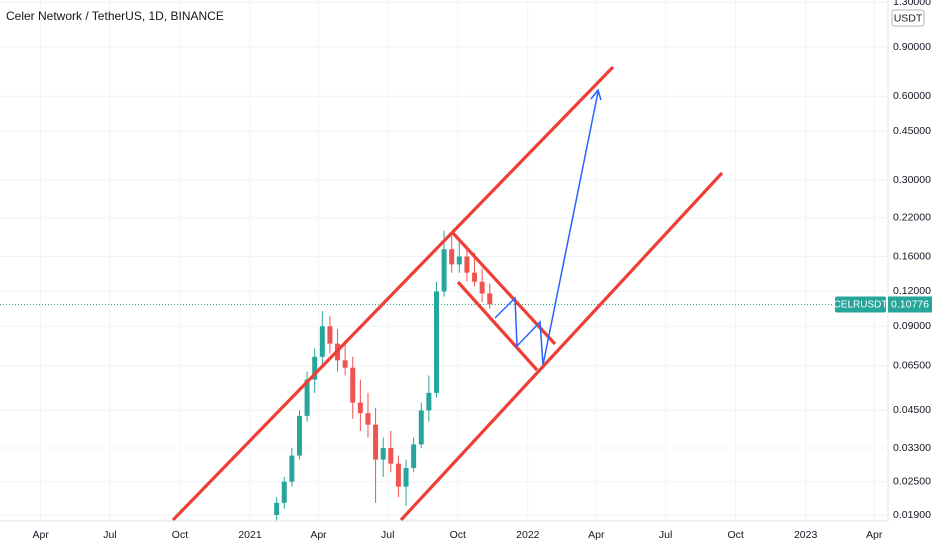 This screenshot has height=550, width=932. What do you see at coordinates (912, 515) in the screenshot?
I see `y-tick-label: 0.01900` at bounding box center [912, 515].